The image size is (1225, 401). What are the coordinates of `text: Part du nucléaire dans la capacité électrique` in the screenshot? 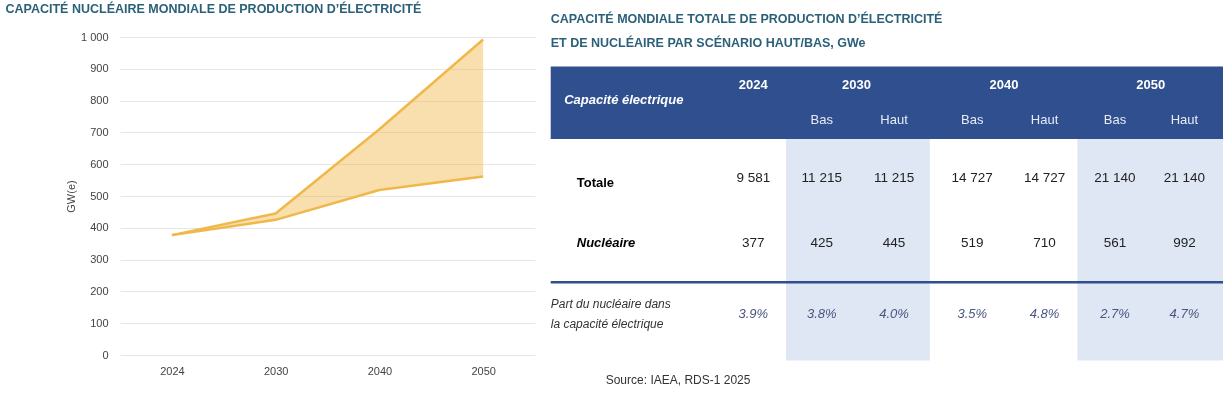 It's located at (610, 313).